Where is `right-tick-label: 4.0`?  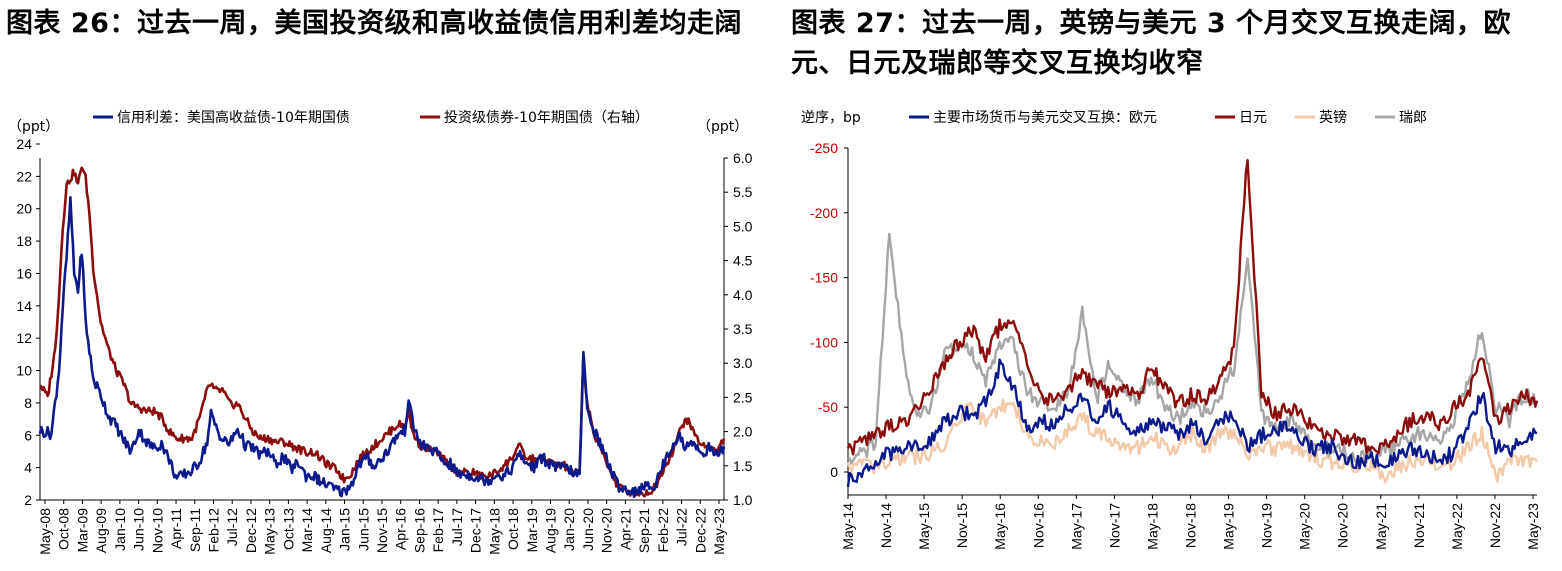 right-tick-label: 4.0 is located at coordinates (743, 295).